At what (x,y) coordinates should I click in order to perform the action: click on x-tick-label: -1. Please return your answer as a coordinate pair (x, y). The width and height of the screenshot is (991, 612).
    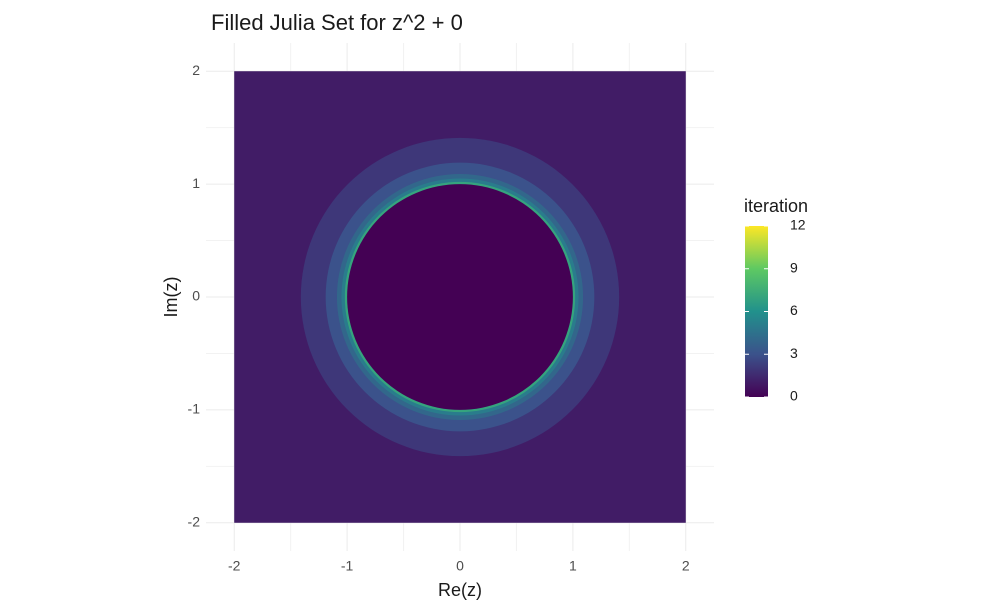
    Looking at the image, I should click on (347, 566).